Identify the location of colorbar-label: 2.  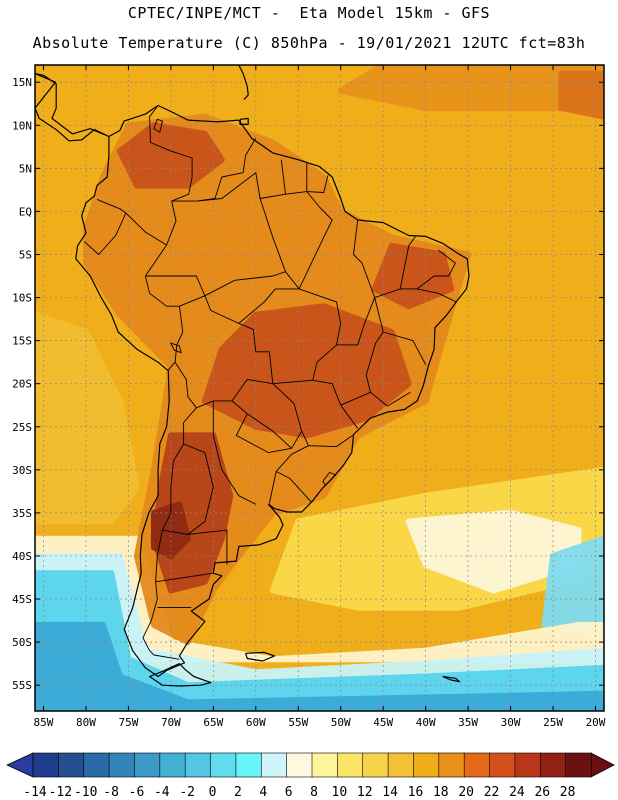
(238, 792).